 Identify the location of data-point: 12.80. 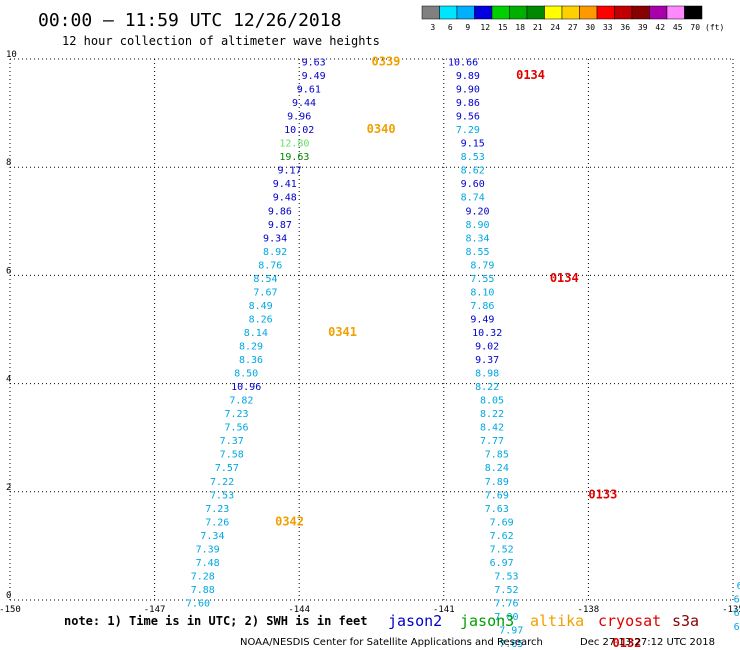
(294, 144).